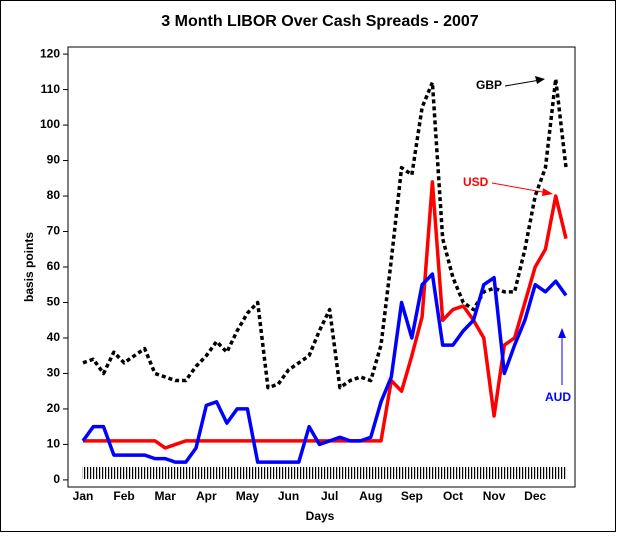 The image size is (617, 538). What do you see at coordinates (166, 496) in the screenshot?
I see `x-tick-label: Mar` at bounding box center [166, 496].